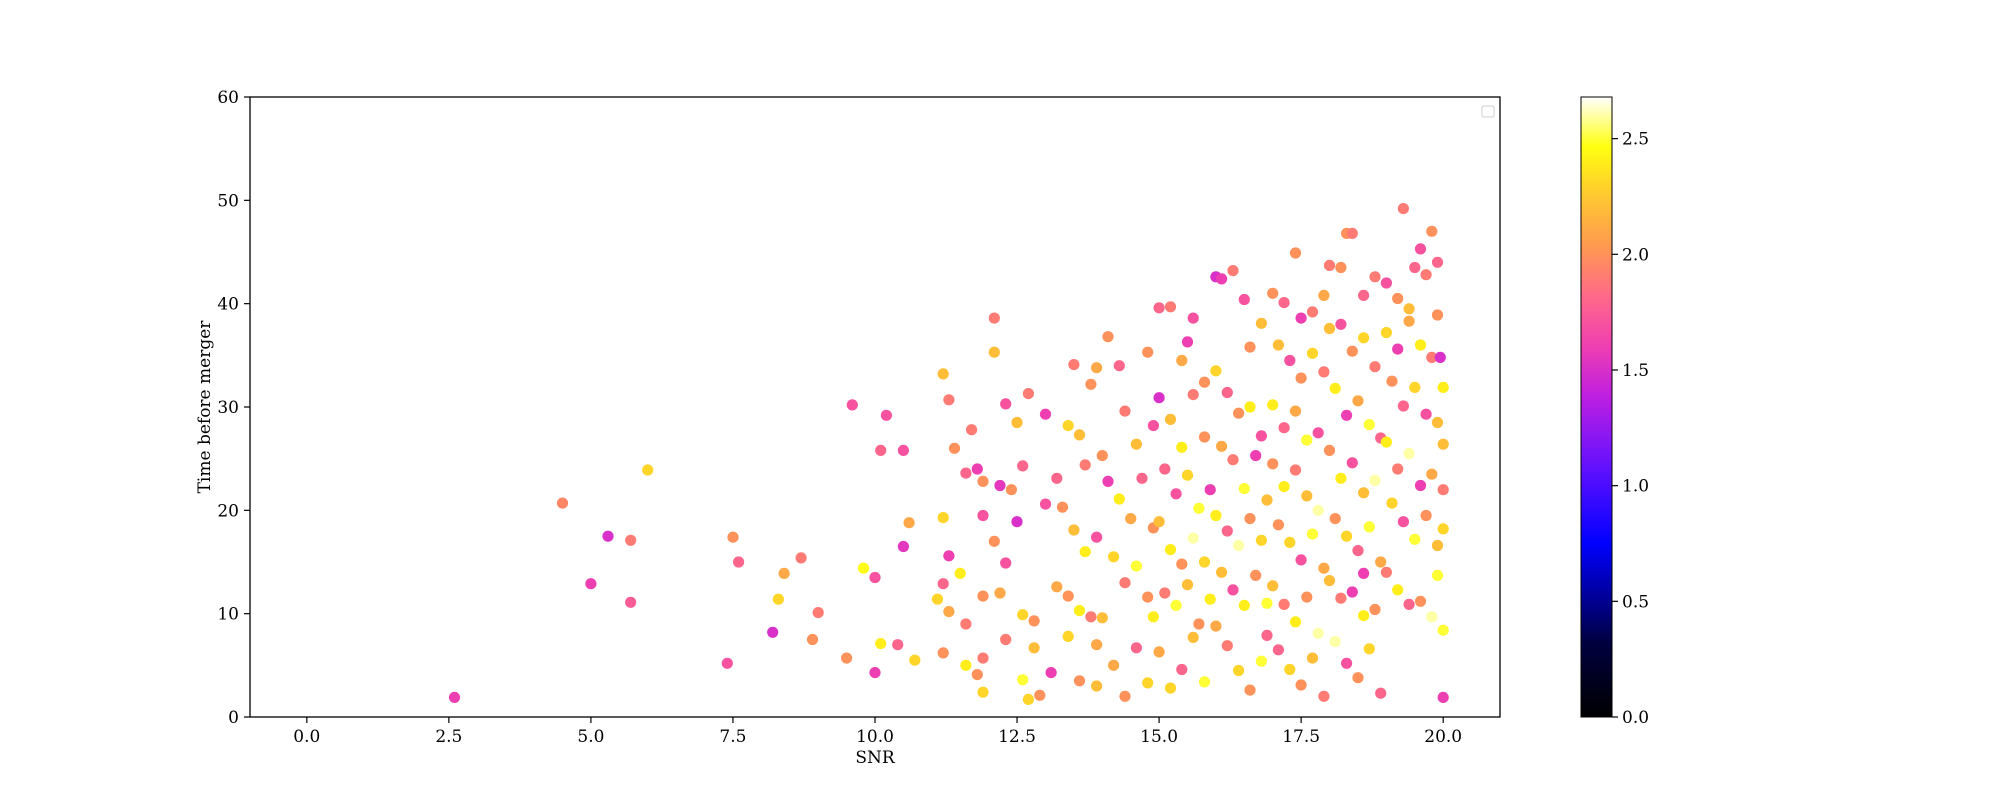 This screenshot has height=800, width=2000. What do you see at coordinates (1159, 737) in the screenshot?
I see `x-tick-label: 15.0` at bounding box center [1159, 737].